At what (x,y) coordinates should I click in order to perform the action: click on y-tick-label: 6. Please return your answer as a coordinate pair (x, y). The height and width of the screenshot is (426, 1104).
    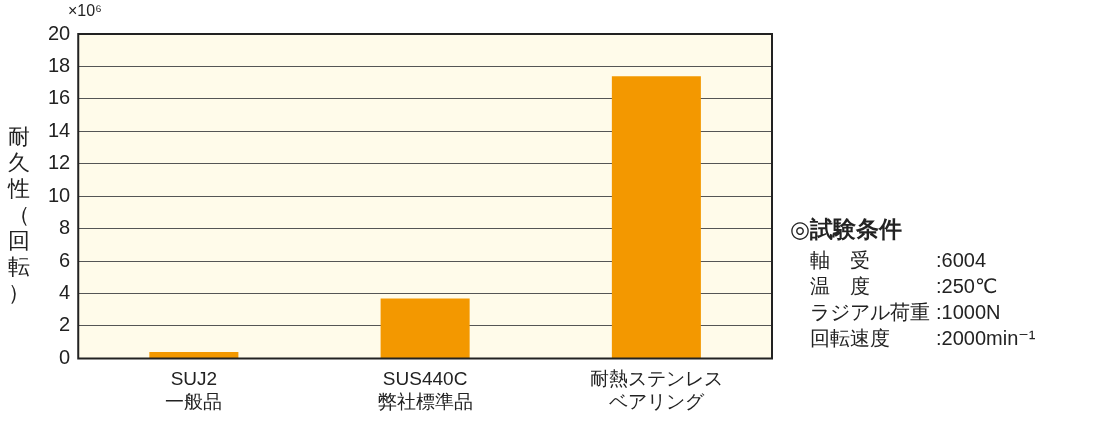
    Looking at the image, I should click on (65, 259).